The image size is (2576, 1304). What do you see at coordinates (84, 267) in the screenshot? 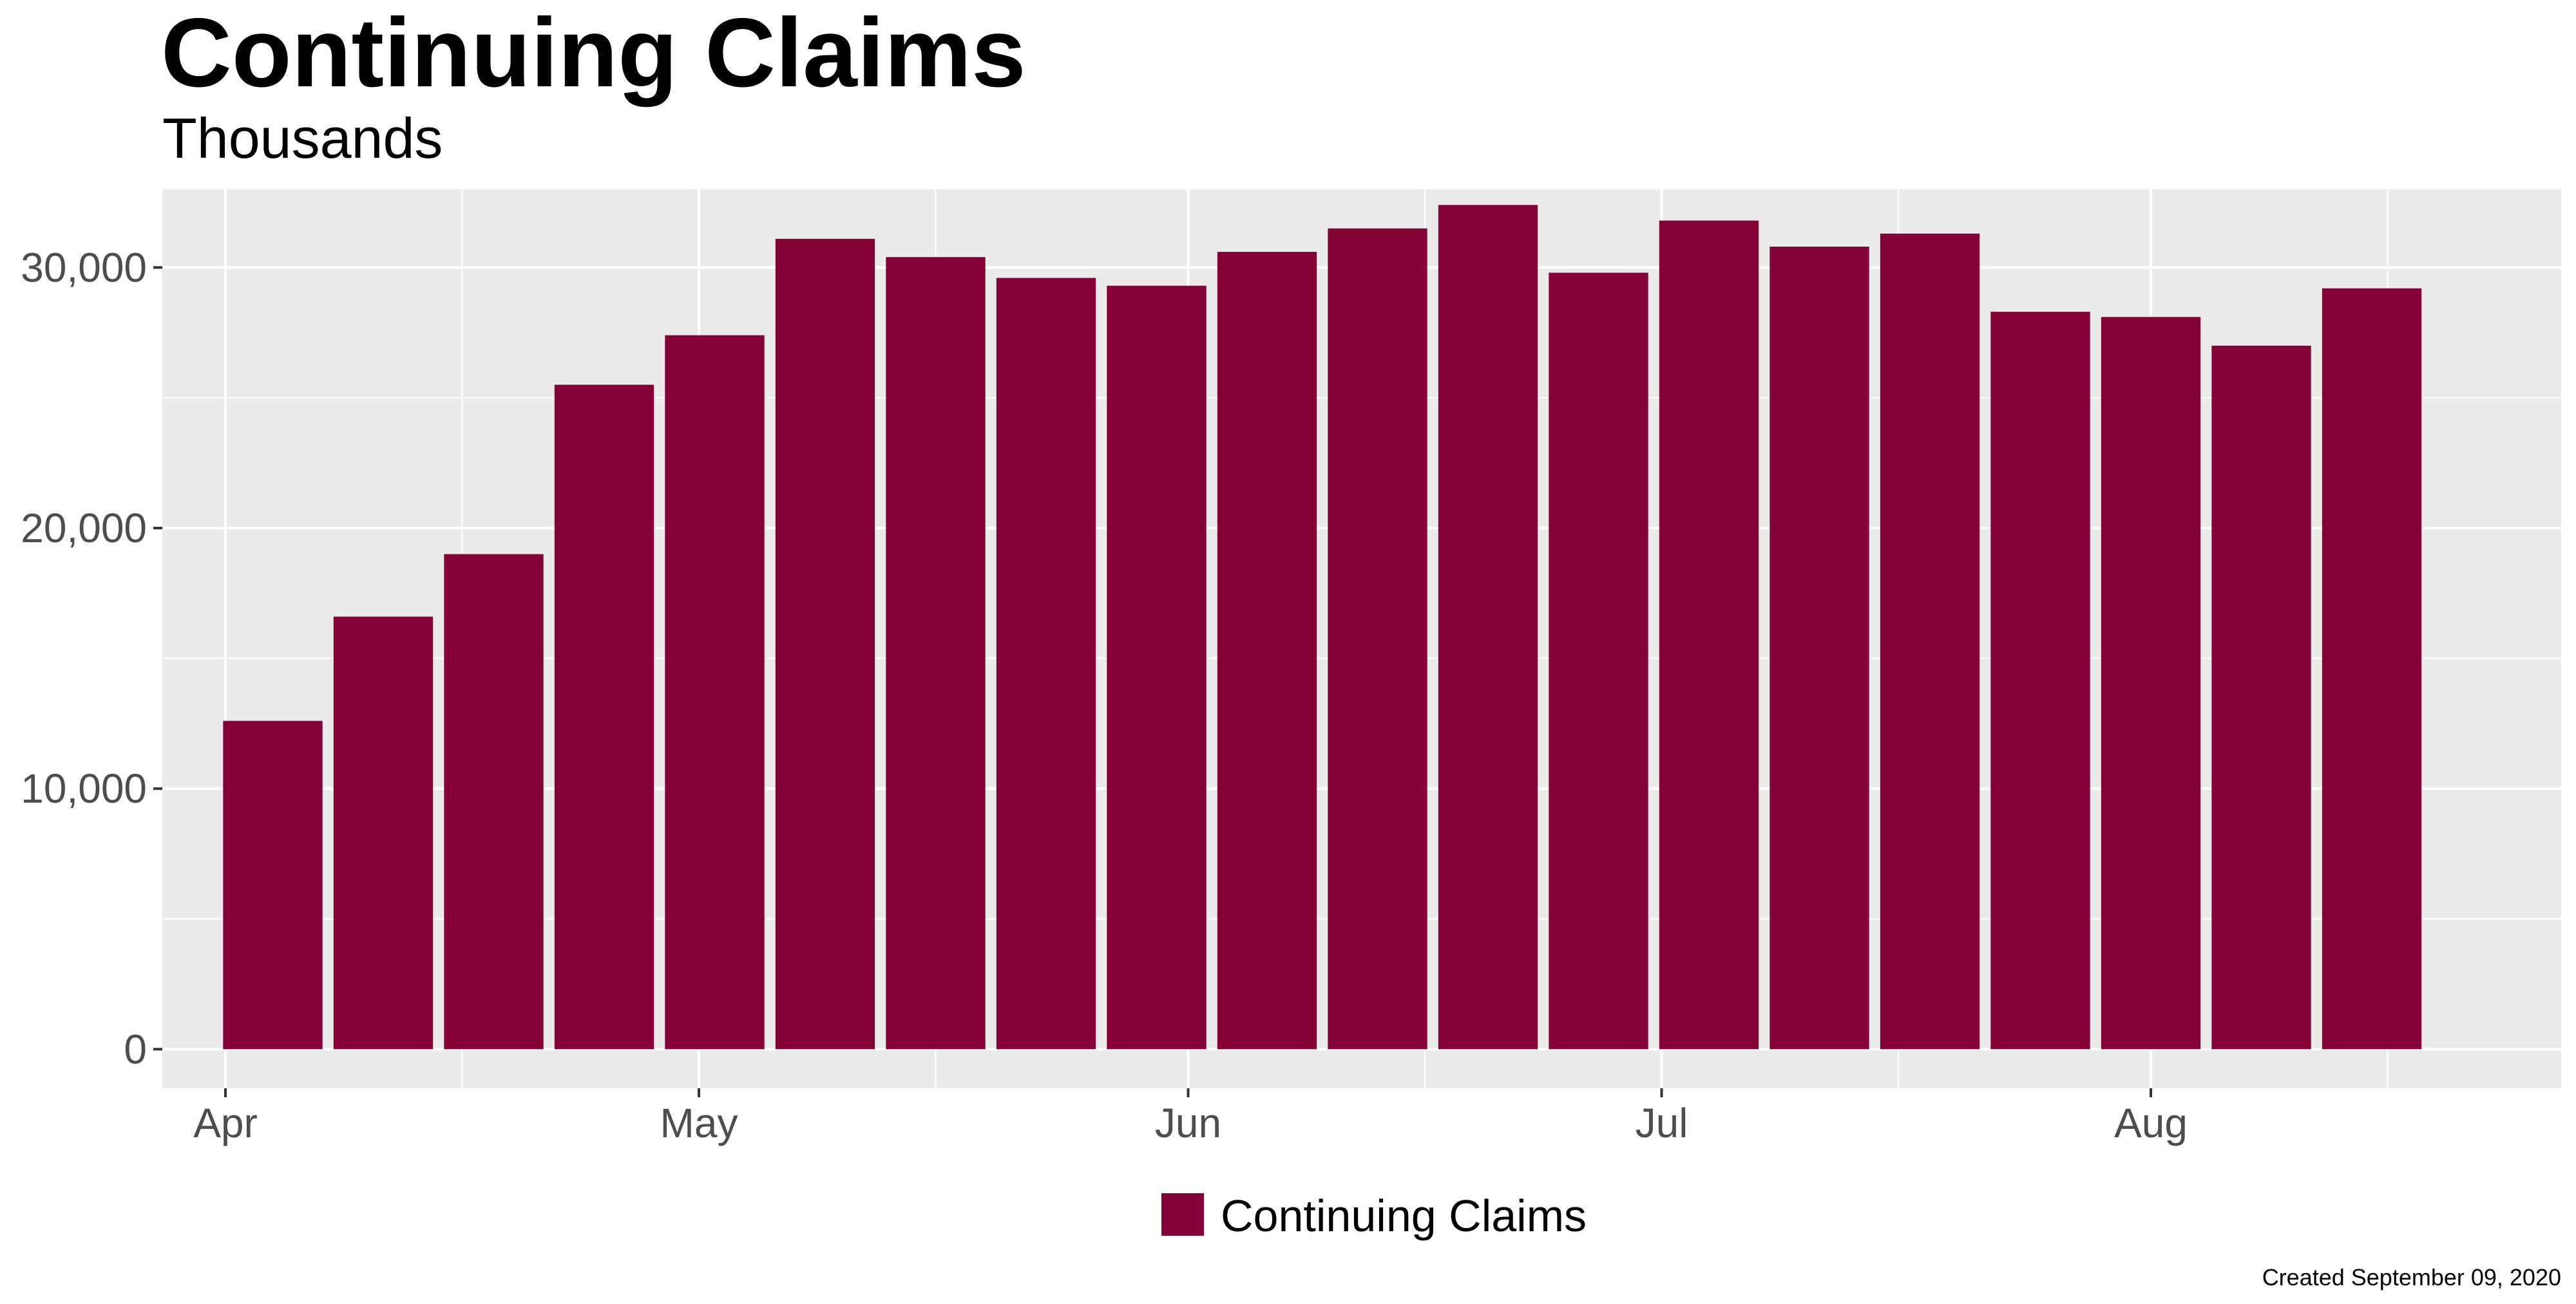
I see `y-tick-label: 30,000` at bounding box center [84, 267].